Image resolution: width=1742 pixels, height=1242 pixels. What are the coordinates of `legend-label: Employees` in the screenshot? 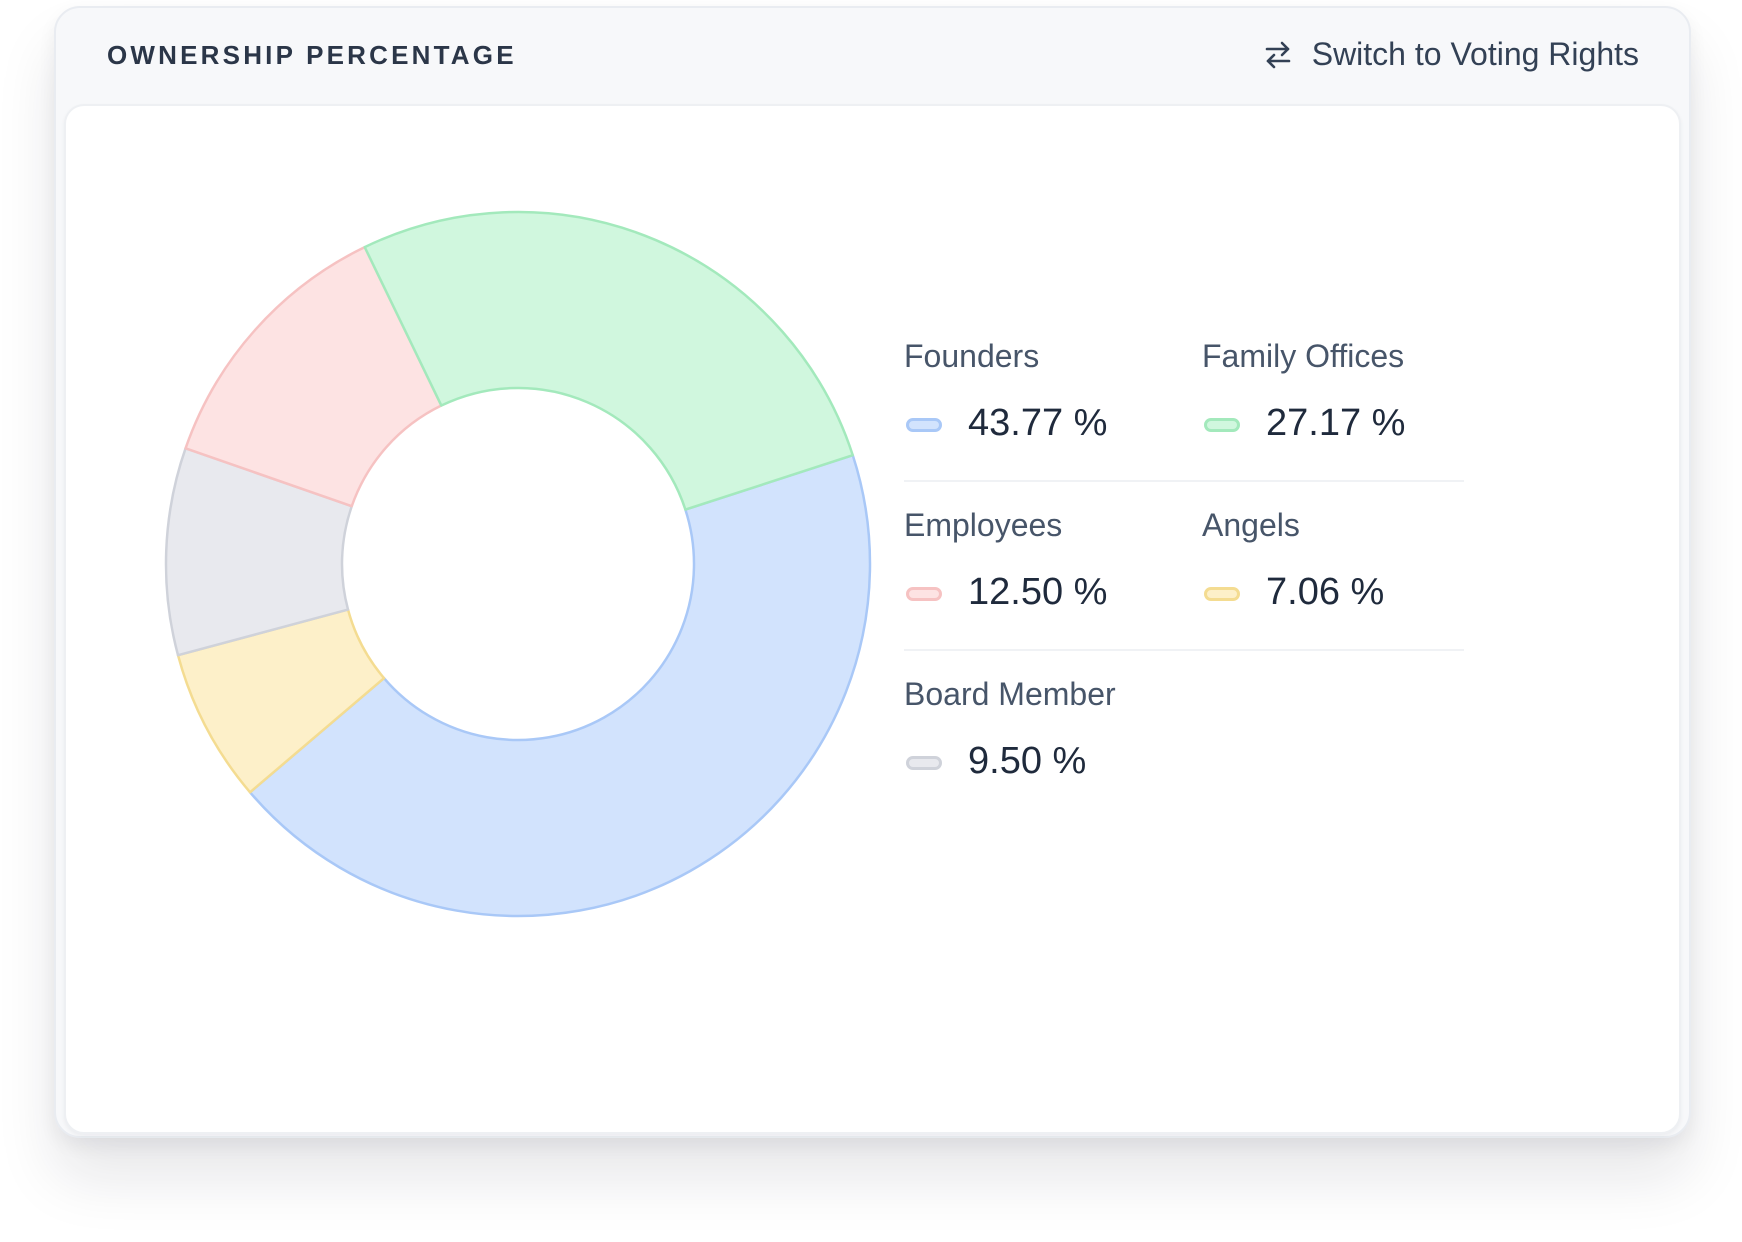 It's located at (983, 525).